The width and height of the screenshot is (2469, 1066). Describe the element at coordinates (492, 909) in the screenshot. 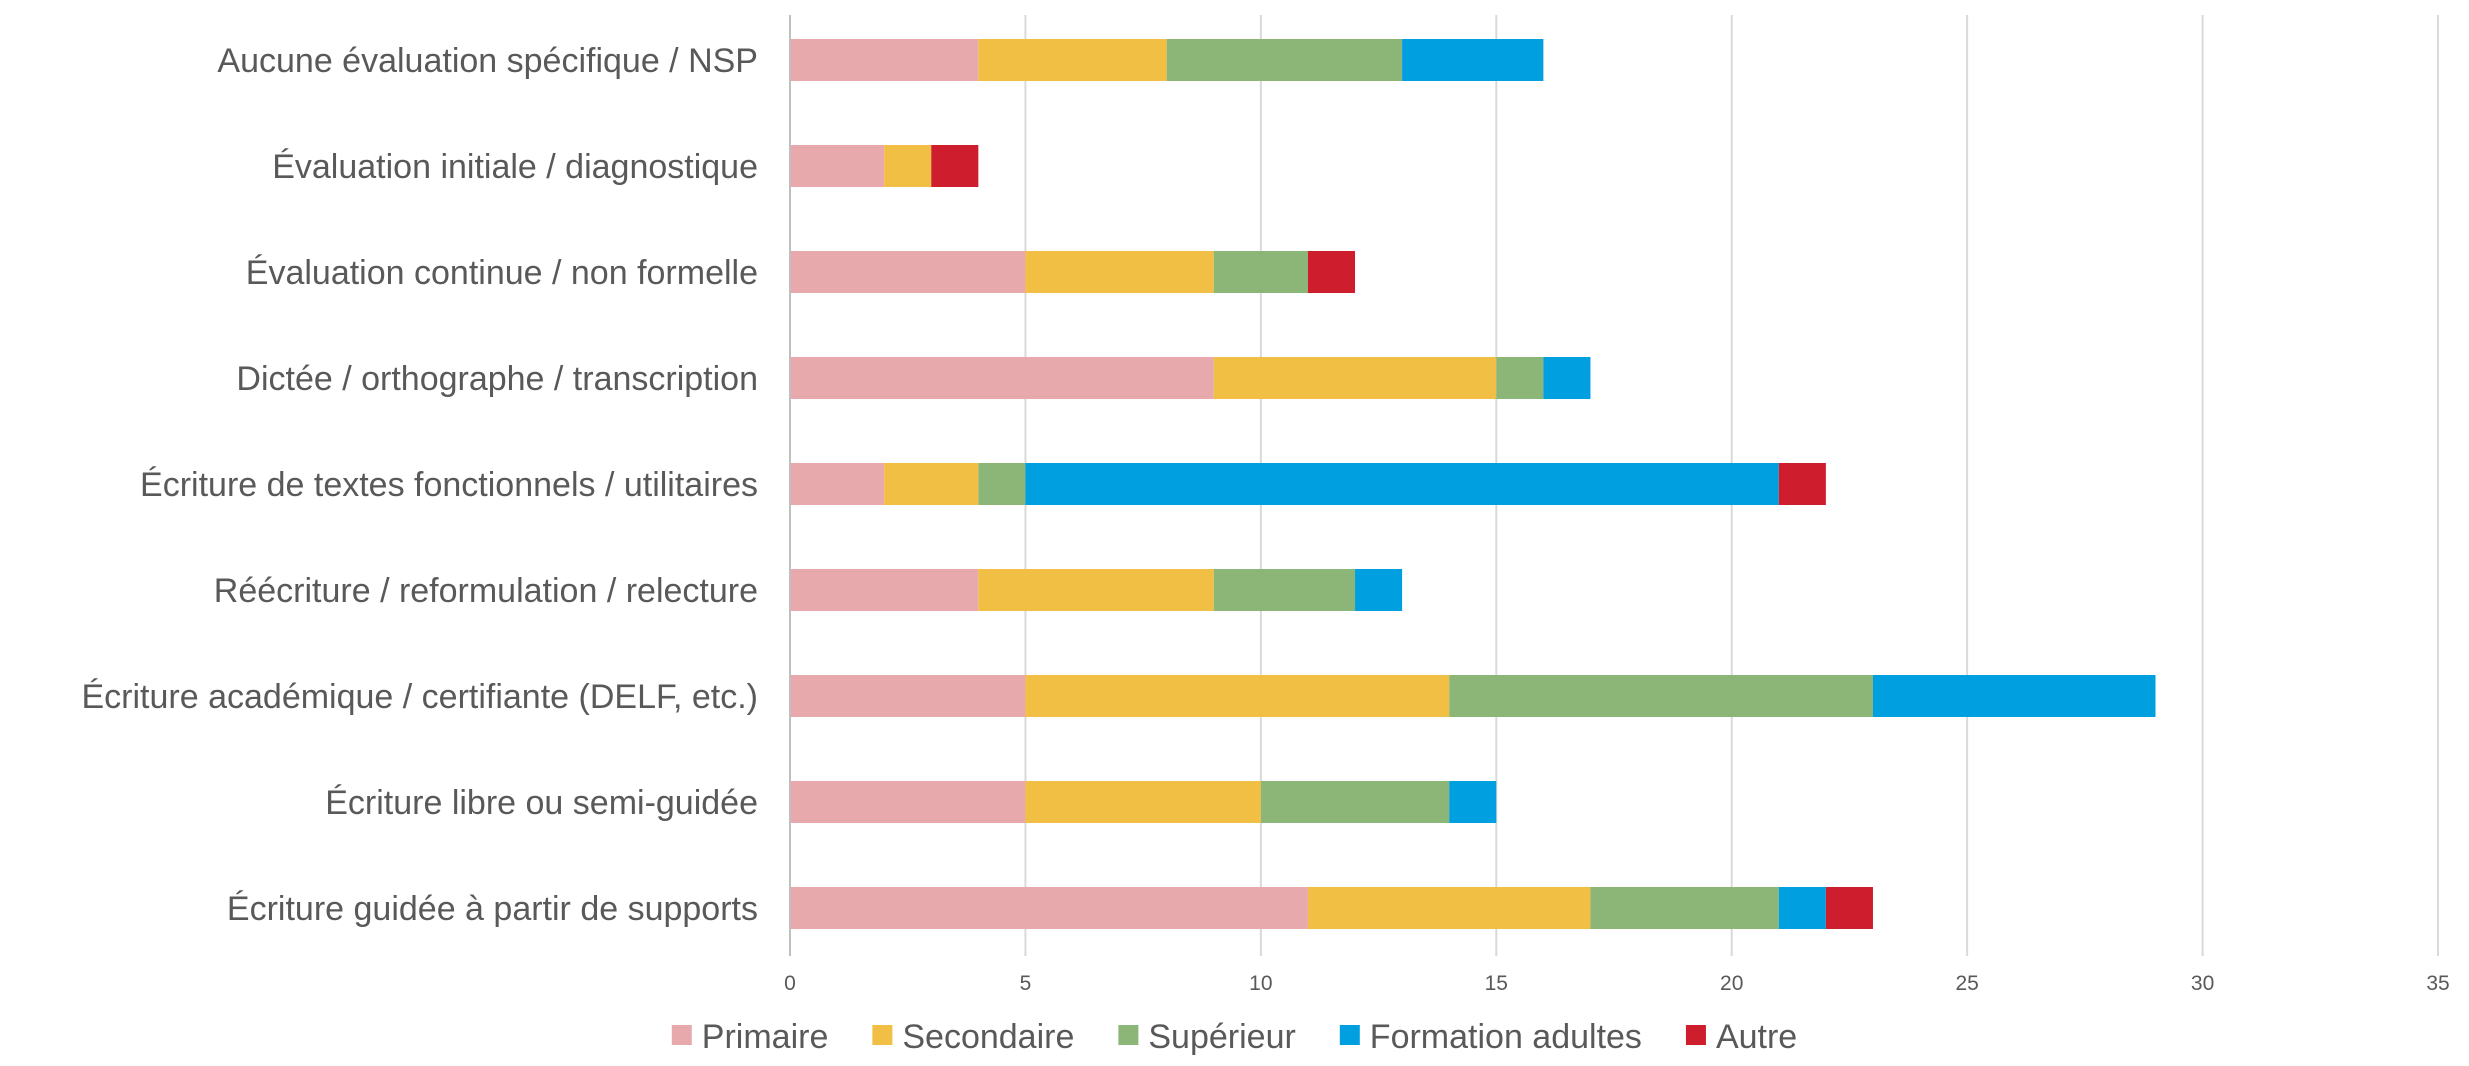

I see `category-label: Écriture guidée à partir de supports` at that location.